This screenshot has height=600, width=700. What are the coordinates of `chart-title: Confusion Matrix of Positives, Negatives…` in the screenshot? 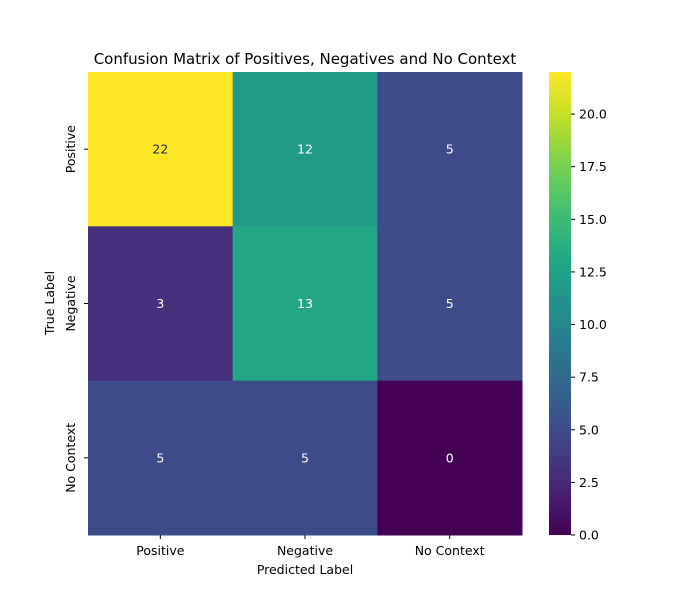 It's located at (305, 59).